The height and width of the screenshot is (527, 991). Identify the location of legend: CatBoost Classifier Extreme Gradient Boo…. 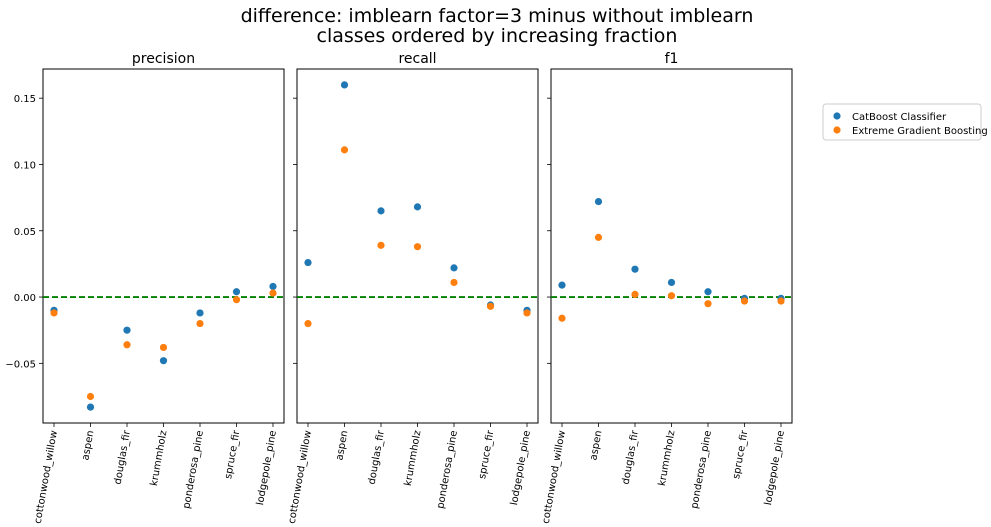
(905, 122).